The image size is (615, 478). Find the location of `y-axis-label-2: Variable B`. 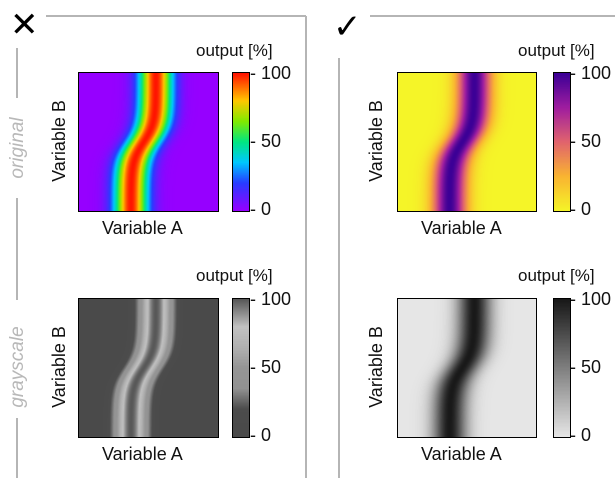

y-axis-label-2: Variable B is located at coordinates (376, 141).